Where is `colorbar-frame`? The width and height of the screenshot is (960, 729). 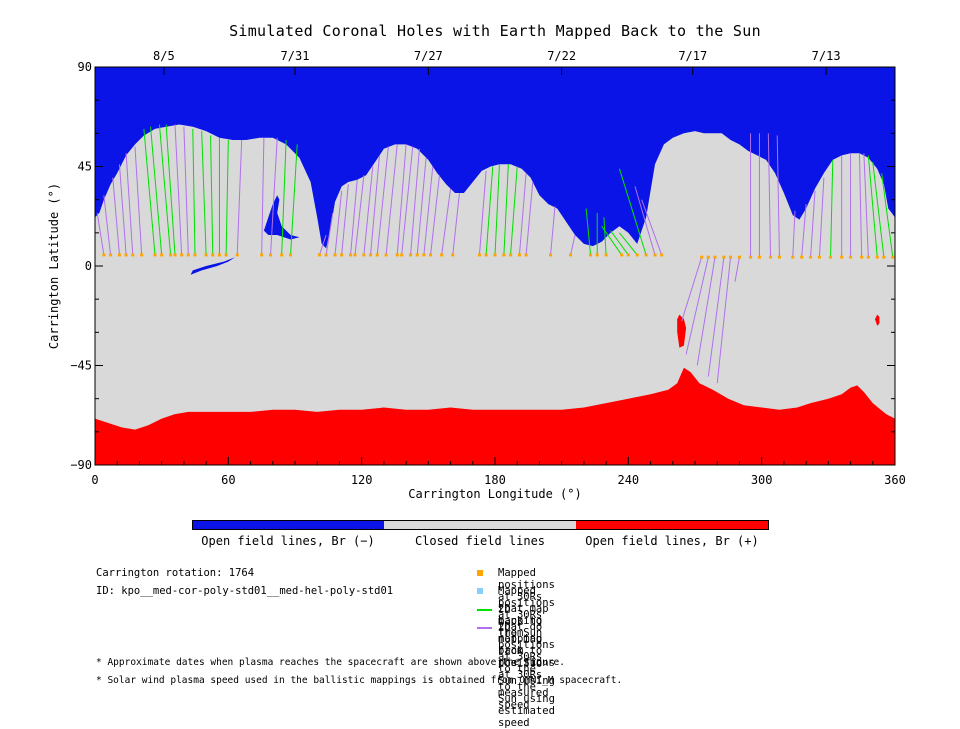 colorbar-frame is located at coordinates (480, 525).